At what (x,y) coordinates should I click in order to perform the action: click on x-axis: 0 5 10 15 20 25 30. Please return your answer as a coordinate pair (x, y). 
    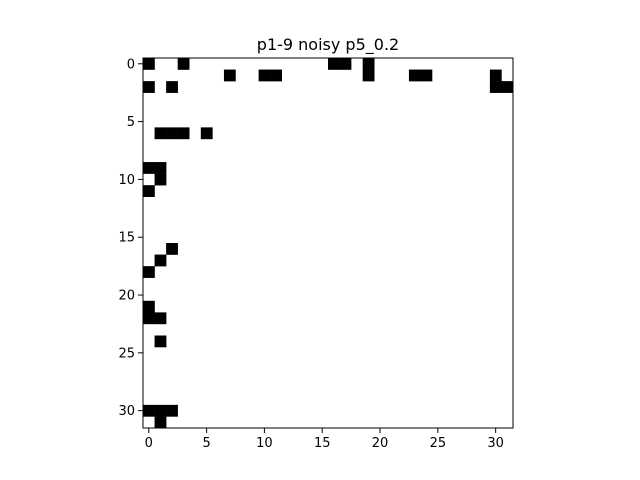
    Looking at the image, I should click on (324, 439).